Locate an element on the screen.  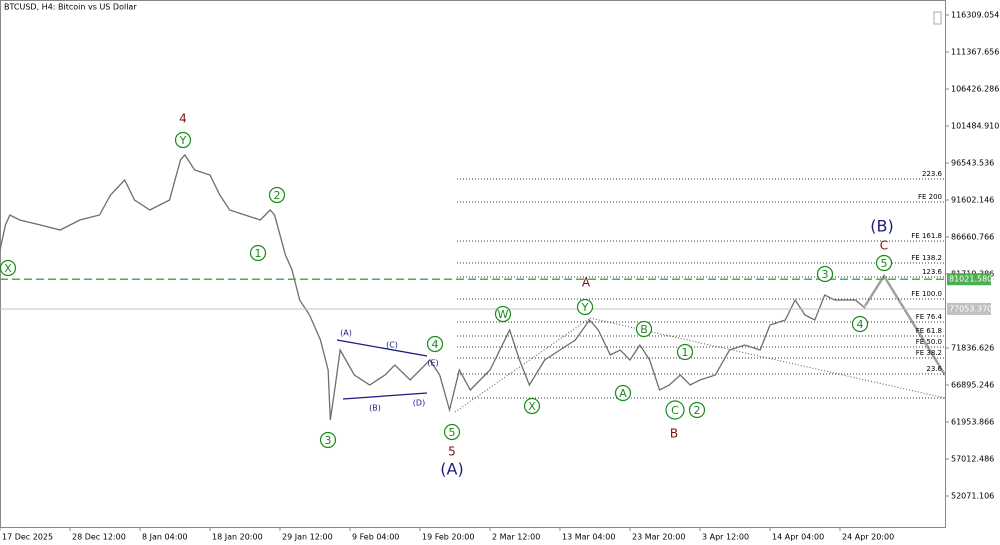
y-tick-label: 106426.286 is located at coordinates (975, 88).